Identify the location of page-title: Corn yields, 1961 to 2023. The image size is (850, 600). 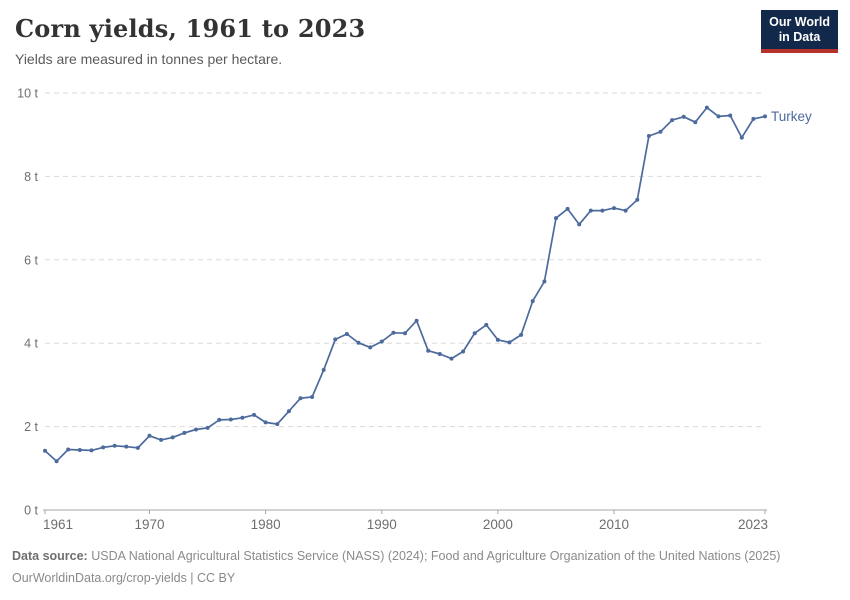
(190, 28).